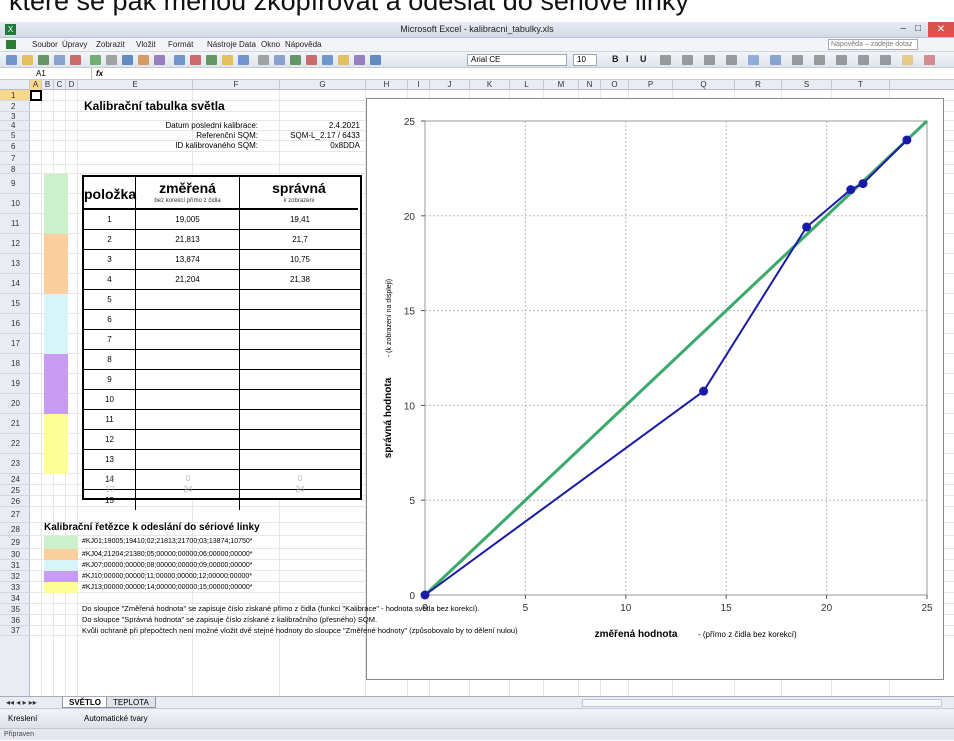  What do you see at coordinates (85, 702) in the screenshot?
I see `tab-svetlo: SVĚTLO` at bounding box center [85, 702].